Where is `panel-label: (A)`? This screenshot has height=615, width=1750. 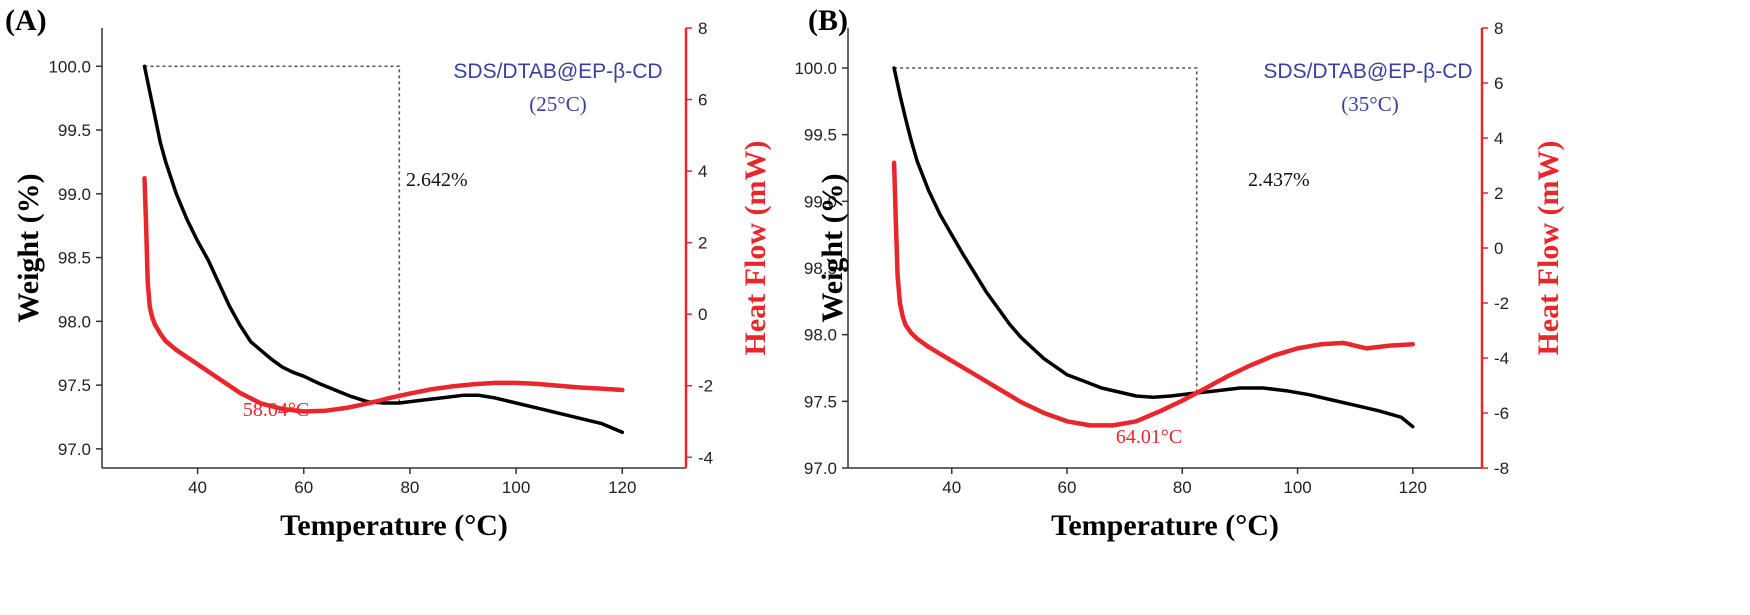
panel-label: (A) is located at coordinates (26, 20).